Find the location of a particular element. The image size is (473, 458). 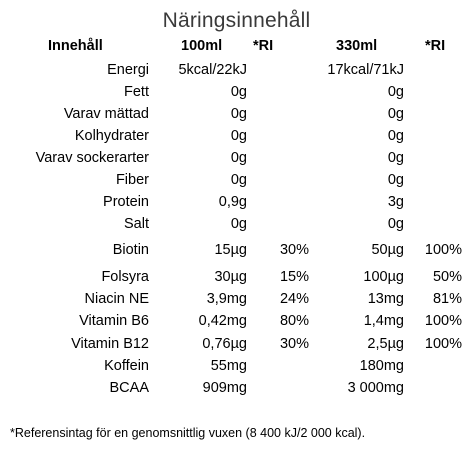

table-row: Niacin NE 3,9mg 24% 13mg 81% is located at coordinates (236, 301).